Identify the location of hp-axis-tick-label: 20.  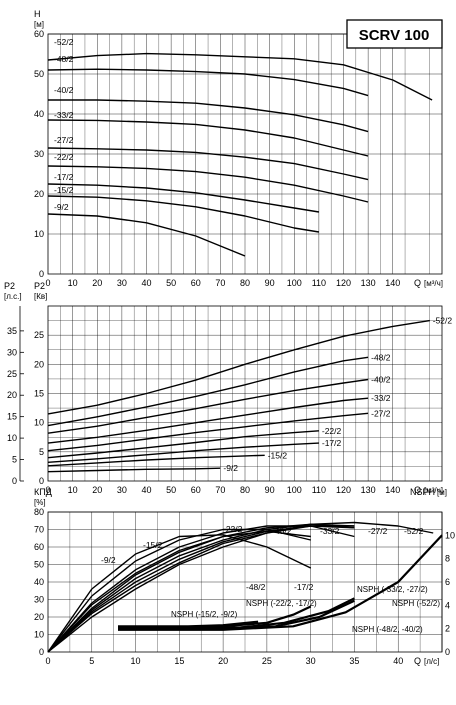
(12, 395).